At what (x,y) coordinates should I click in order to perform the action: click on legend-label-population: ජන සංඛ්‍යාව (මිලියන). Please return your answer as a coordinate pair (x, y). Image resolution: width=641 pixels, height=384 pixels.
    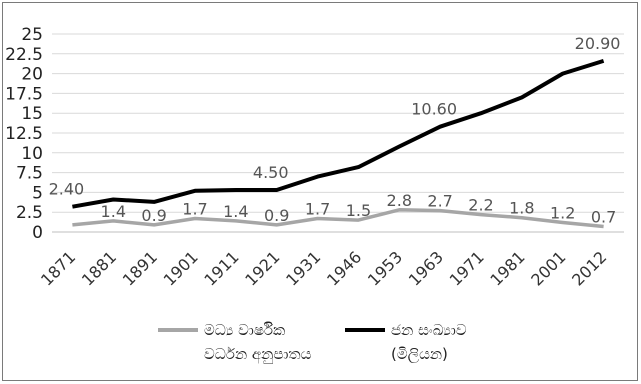
    Looking at the image, I should click on (429, 342).